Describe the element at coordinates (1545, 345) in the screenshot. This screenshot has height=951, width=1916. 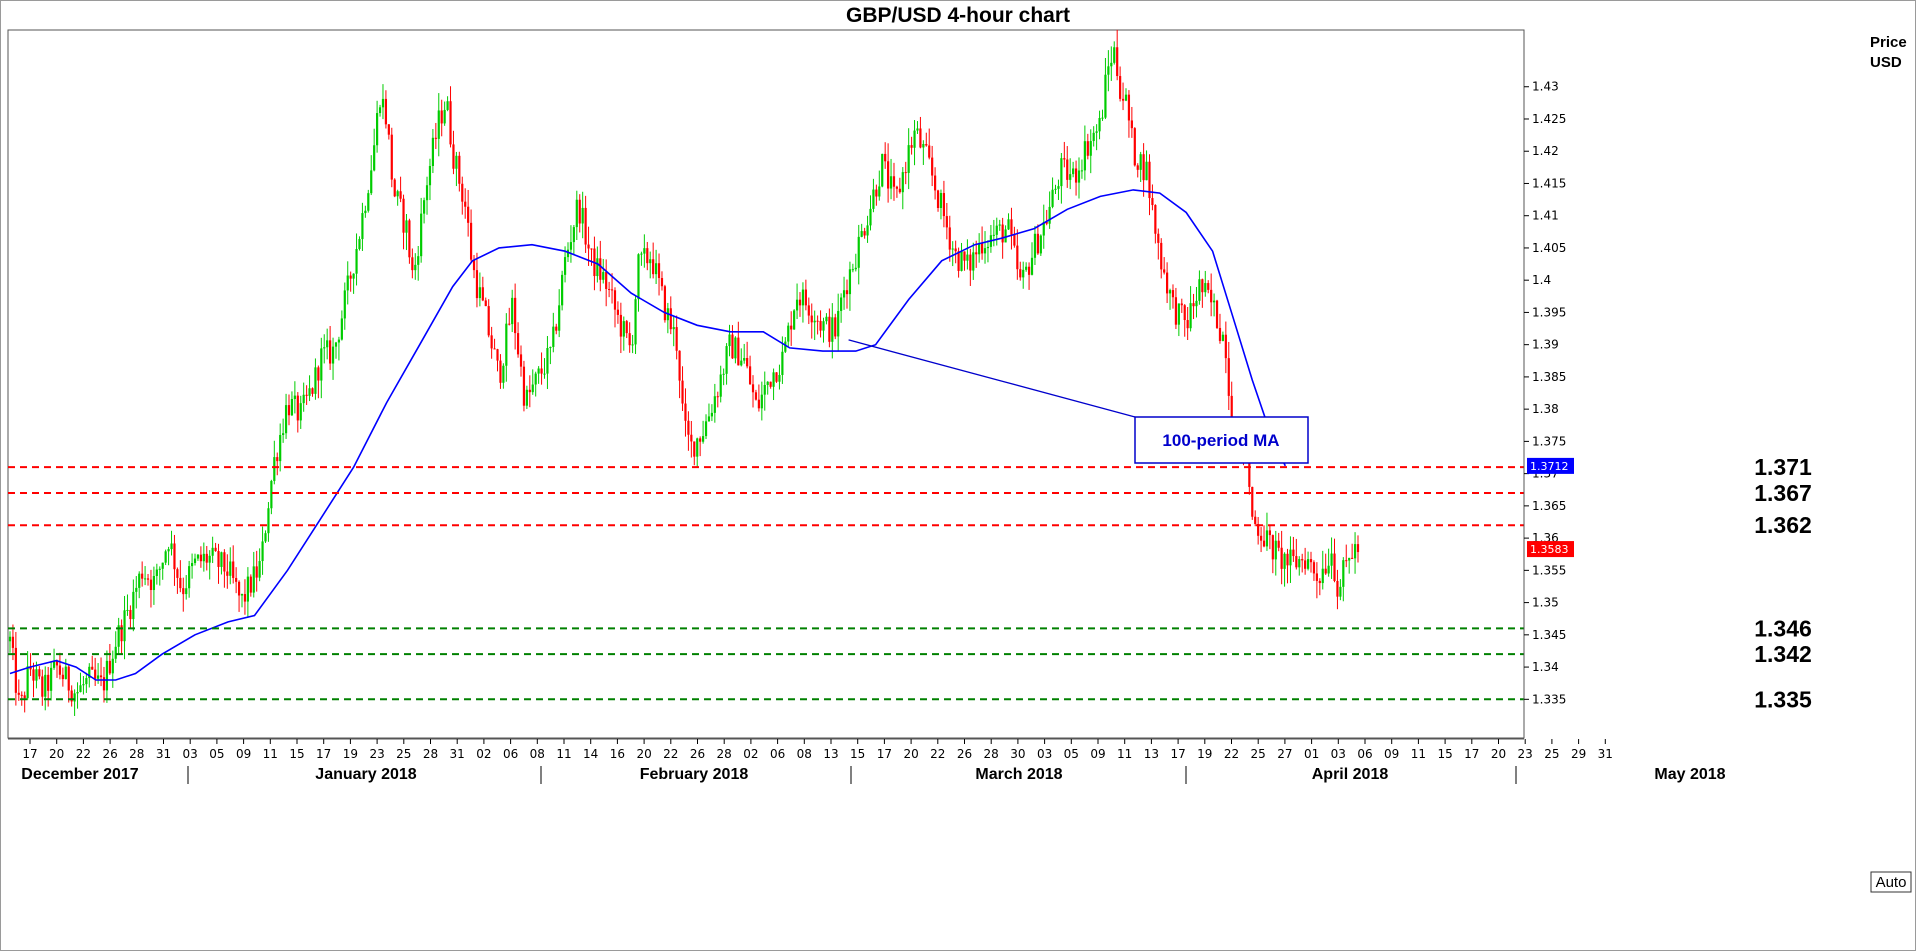
I see `y-tick-label: 1.39` at that location.